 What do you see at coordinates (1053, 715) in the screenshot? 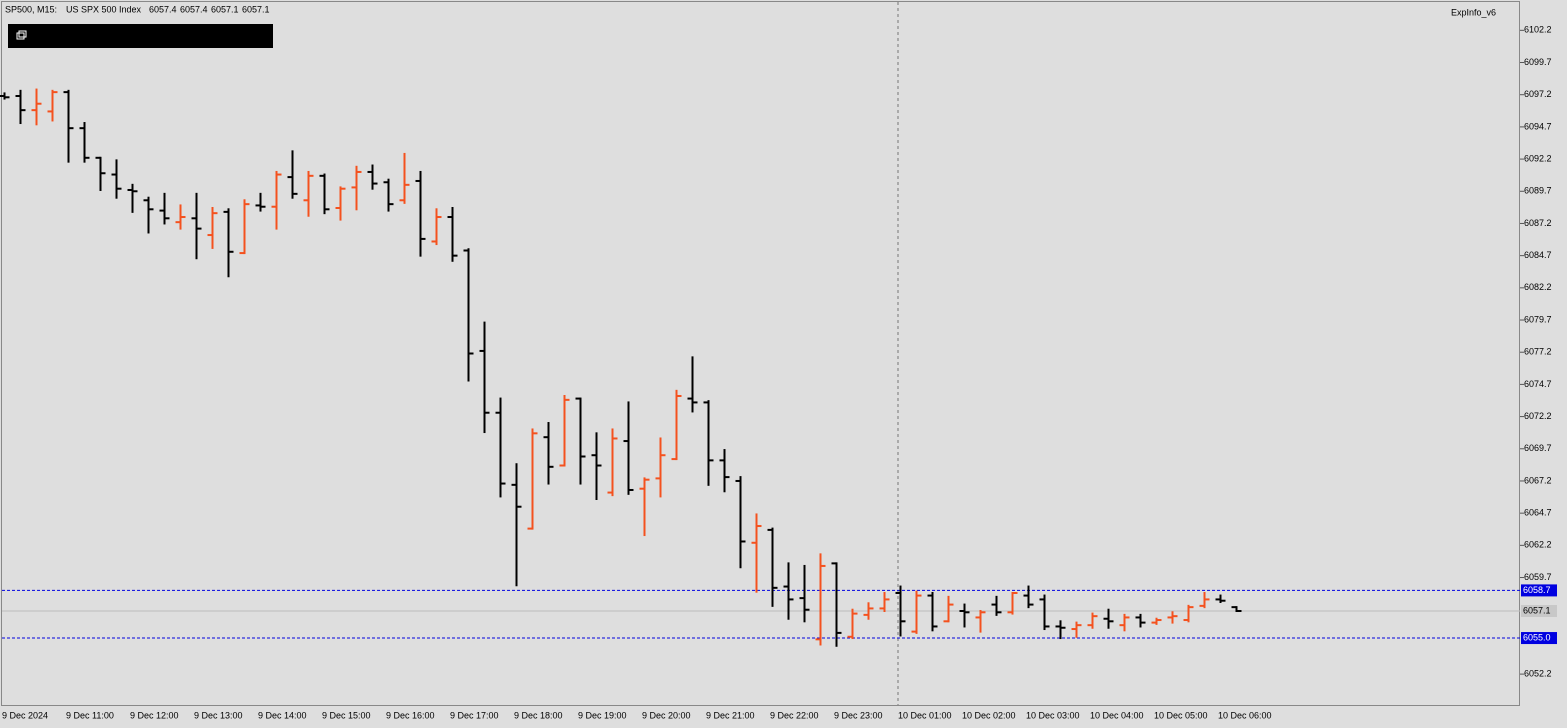
I see `x-tick-label: 10 Dec 03:00` at bounding box center [1053, 715].